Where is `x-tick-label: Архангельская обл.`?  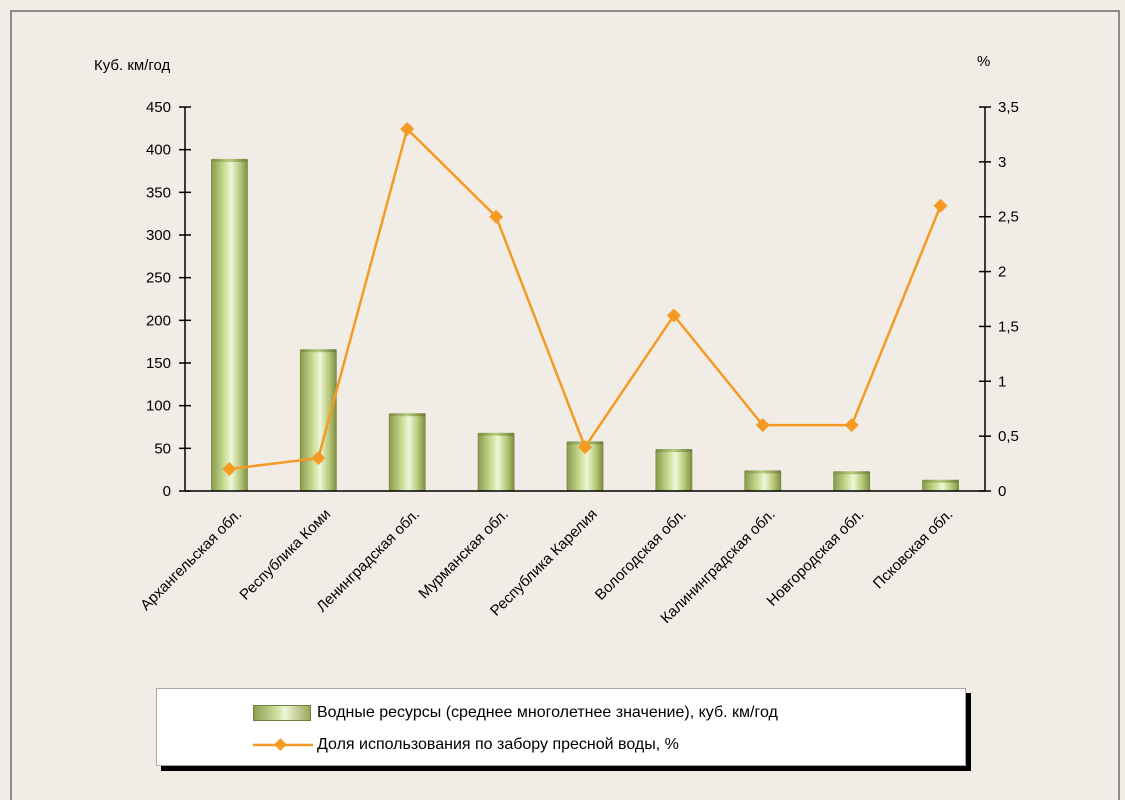
x-tick-label: Архангельская обл. is located at coordinates (191, 560).